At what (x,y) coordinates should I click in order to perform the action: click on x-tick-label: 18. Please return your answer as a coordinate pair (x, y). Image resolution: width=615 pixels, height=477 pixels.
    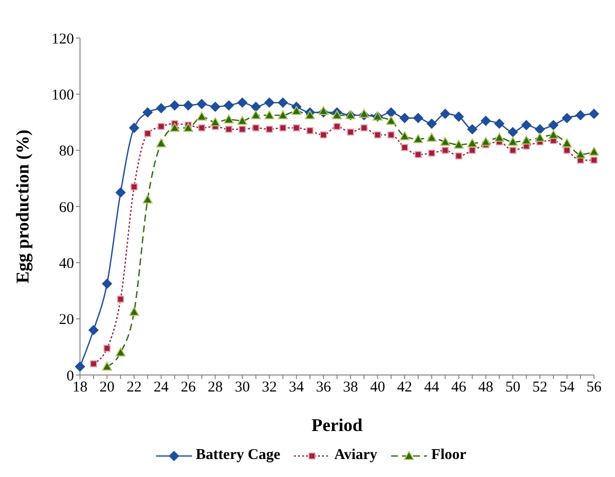
    Looking at the image, I should click on (80, 388).